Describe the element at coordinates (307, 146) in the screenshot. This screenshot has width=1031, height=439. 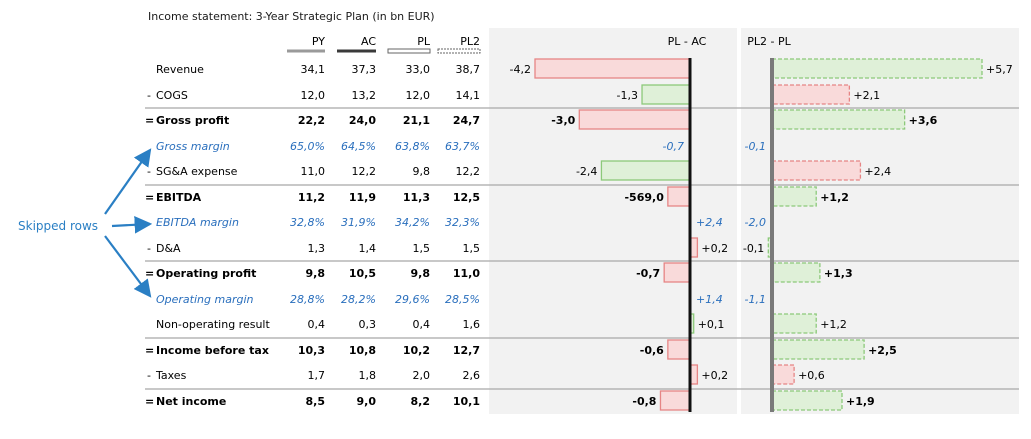
I see `table-cell: 65,0%` at that location.